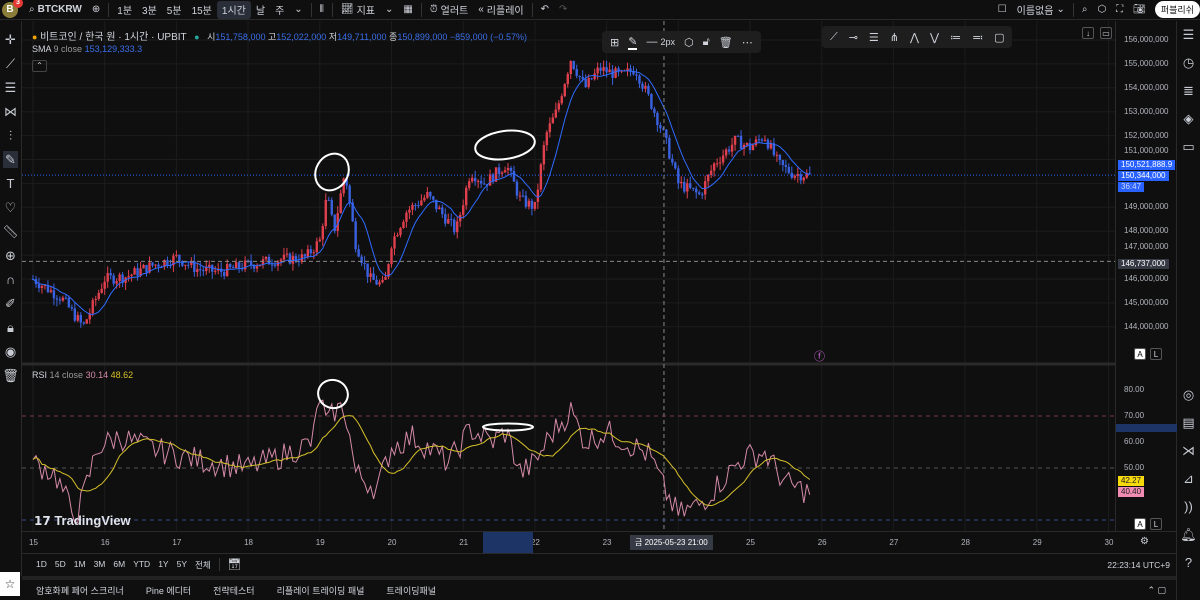 This screenshot has width=1200, height=600. I want to click on bottom-tab-2: 전략테스터, so click(234, 590).